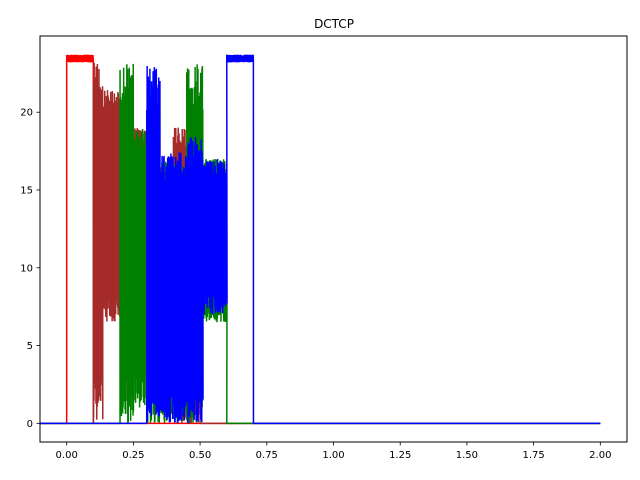 This screenshot has width=640, height=480. I want to click on x-axis-ticks: 0.00 0.25 0.50 0.75 1.00 1.25 1.50 1.75 2.00, so click(333, 451).